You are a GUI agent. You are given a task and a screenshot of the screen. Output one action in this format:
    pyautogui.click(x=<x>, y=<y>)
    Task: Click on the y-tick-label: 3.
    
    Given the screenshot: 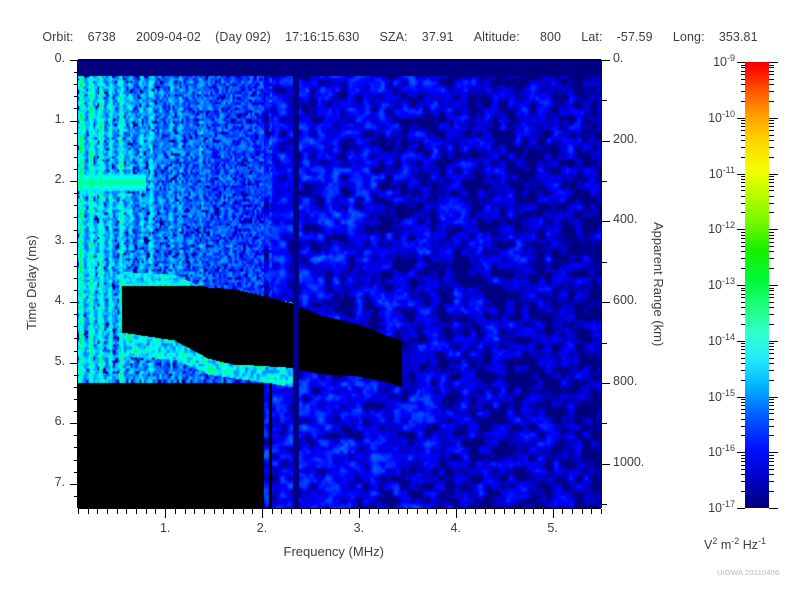 What is the action you would take?
    pyautogui.click(x=59, y=239)
    